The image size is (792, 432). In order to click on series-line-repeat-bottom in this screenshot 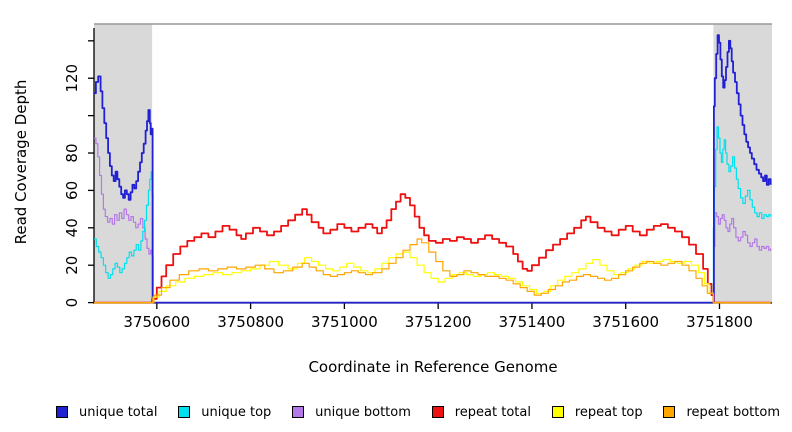, I will do `click(432, 271)`.